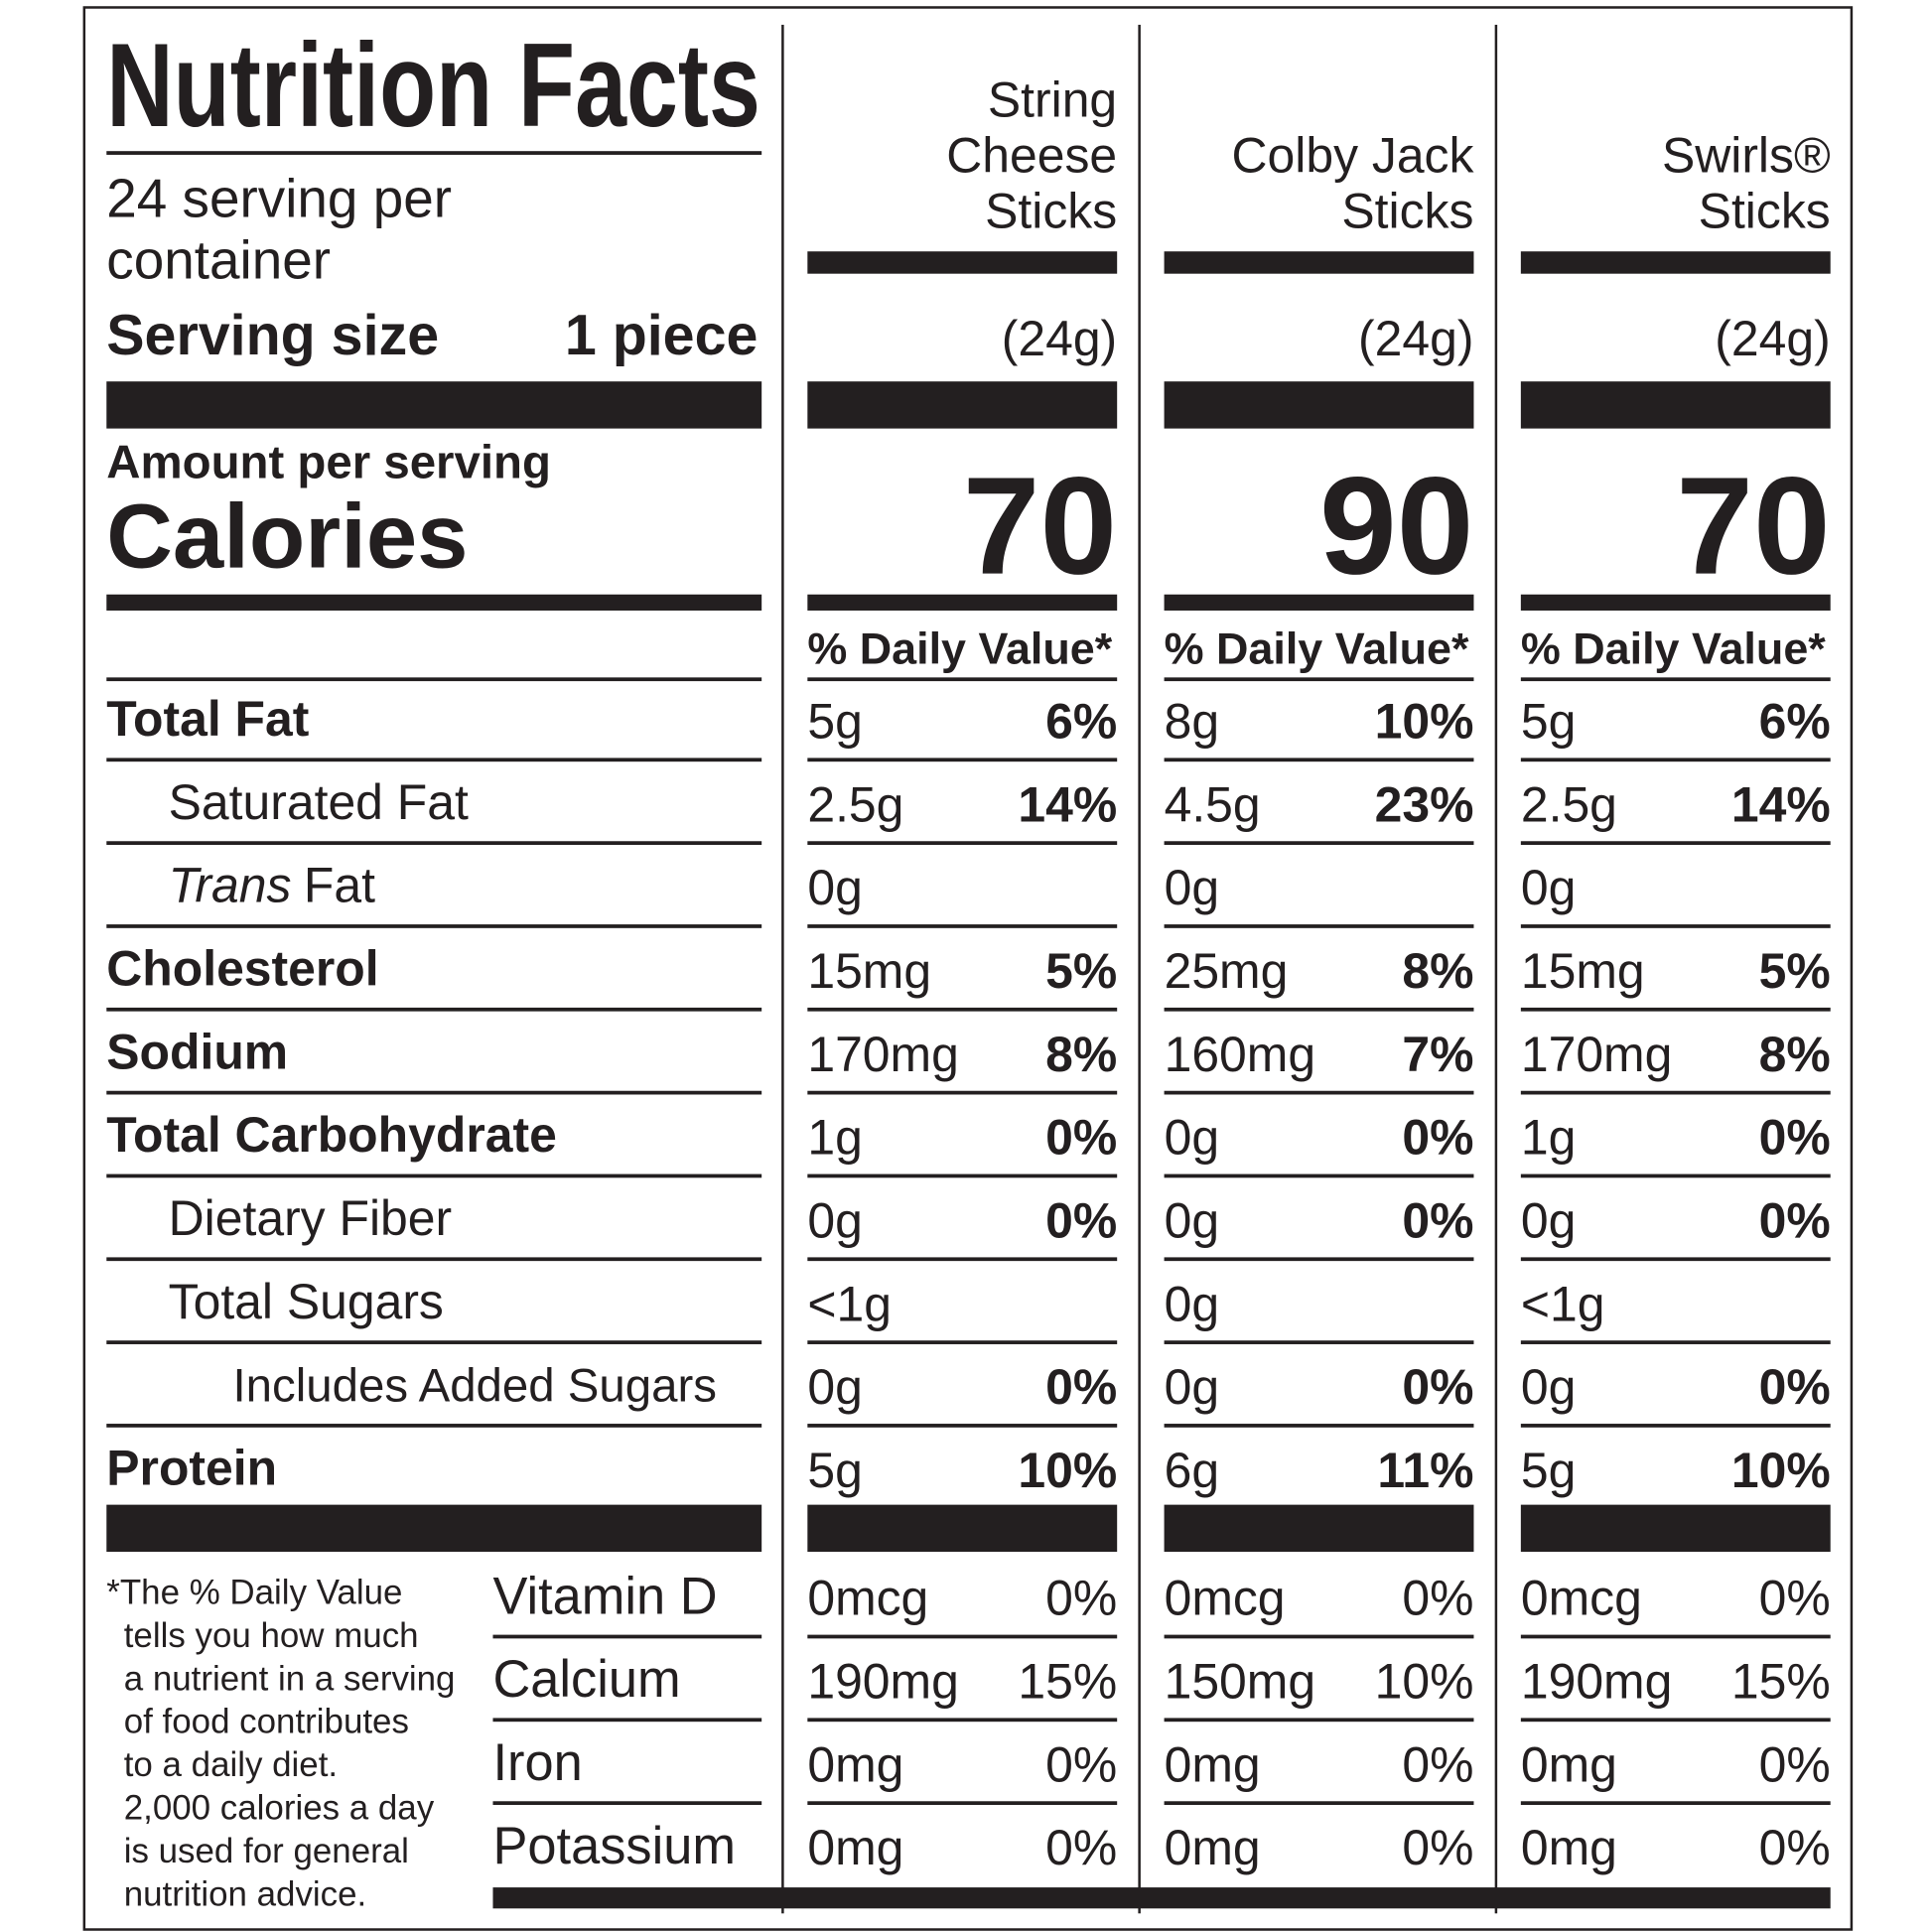 The width and height of the screenshot is (1932, 1932). I want to click on product-name: Swirls®, so click(1746, 155).